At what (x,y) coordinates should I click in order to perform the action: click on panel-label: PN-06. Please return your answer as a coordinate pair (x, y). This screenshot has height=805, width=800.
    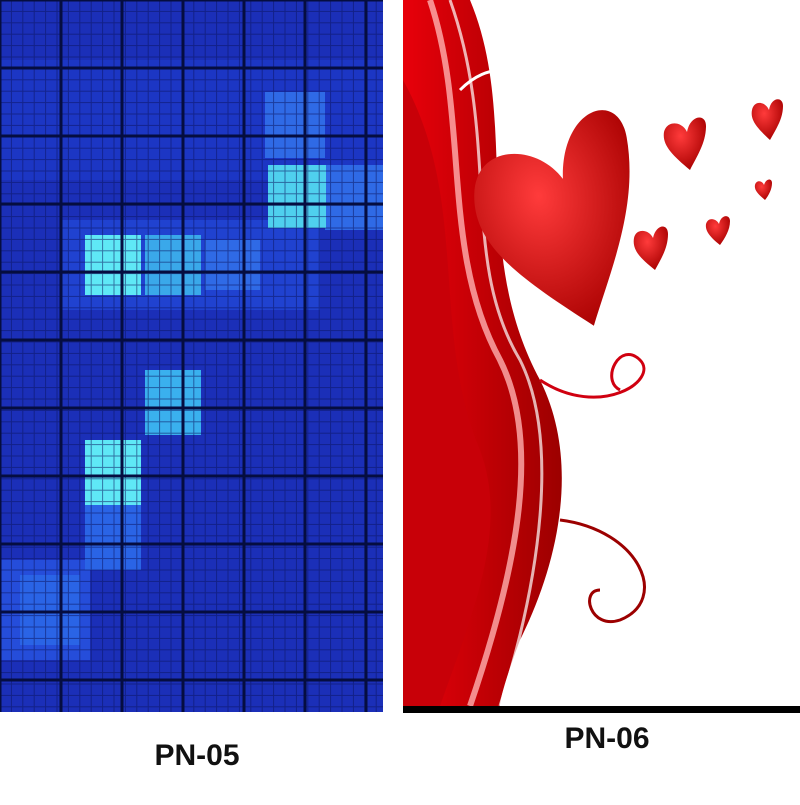
    Looking at the image, I should click on (606, 738).